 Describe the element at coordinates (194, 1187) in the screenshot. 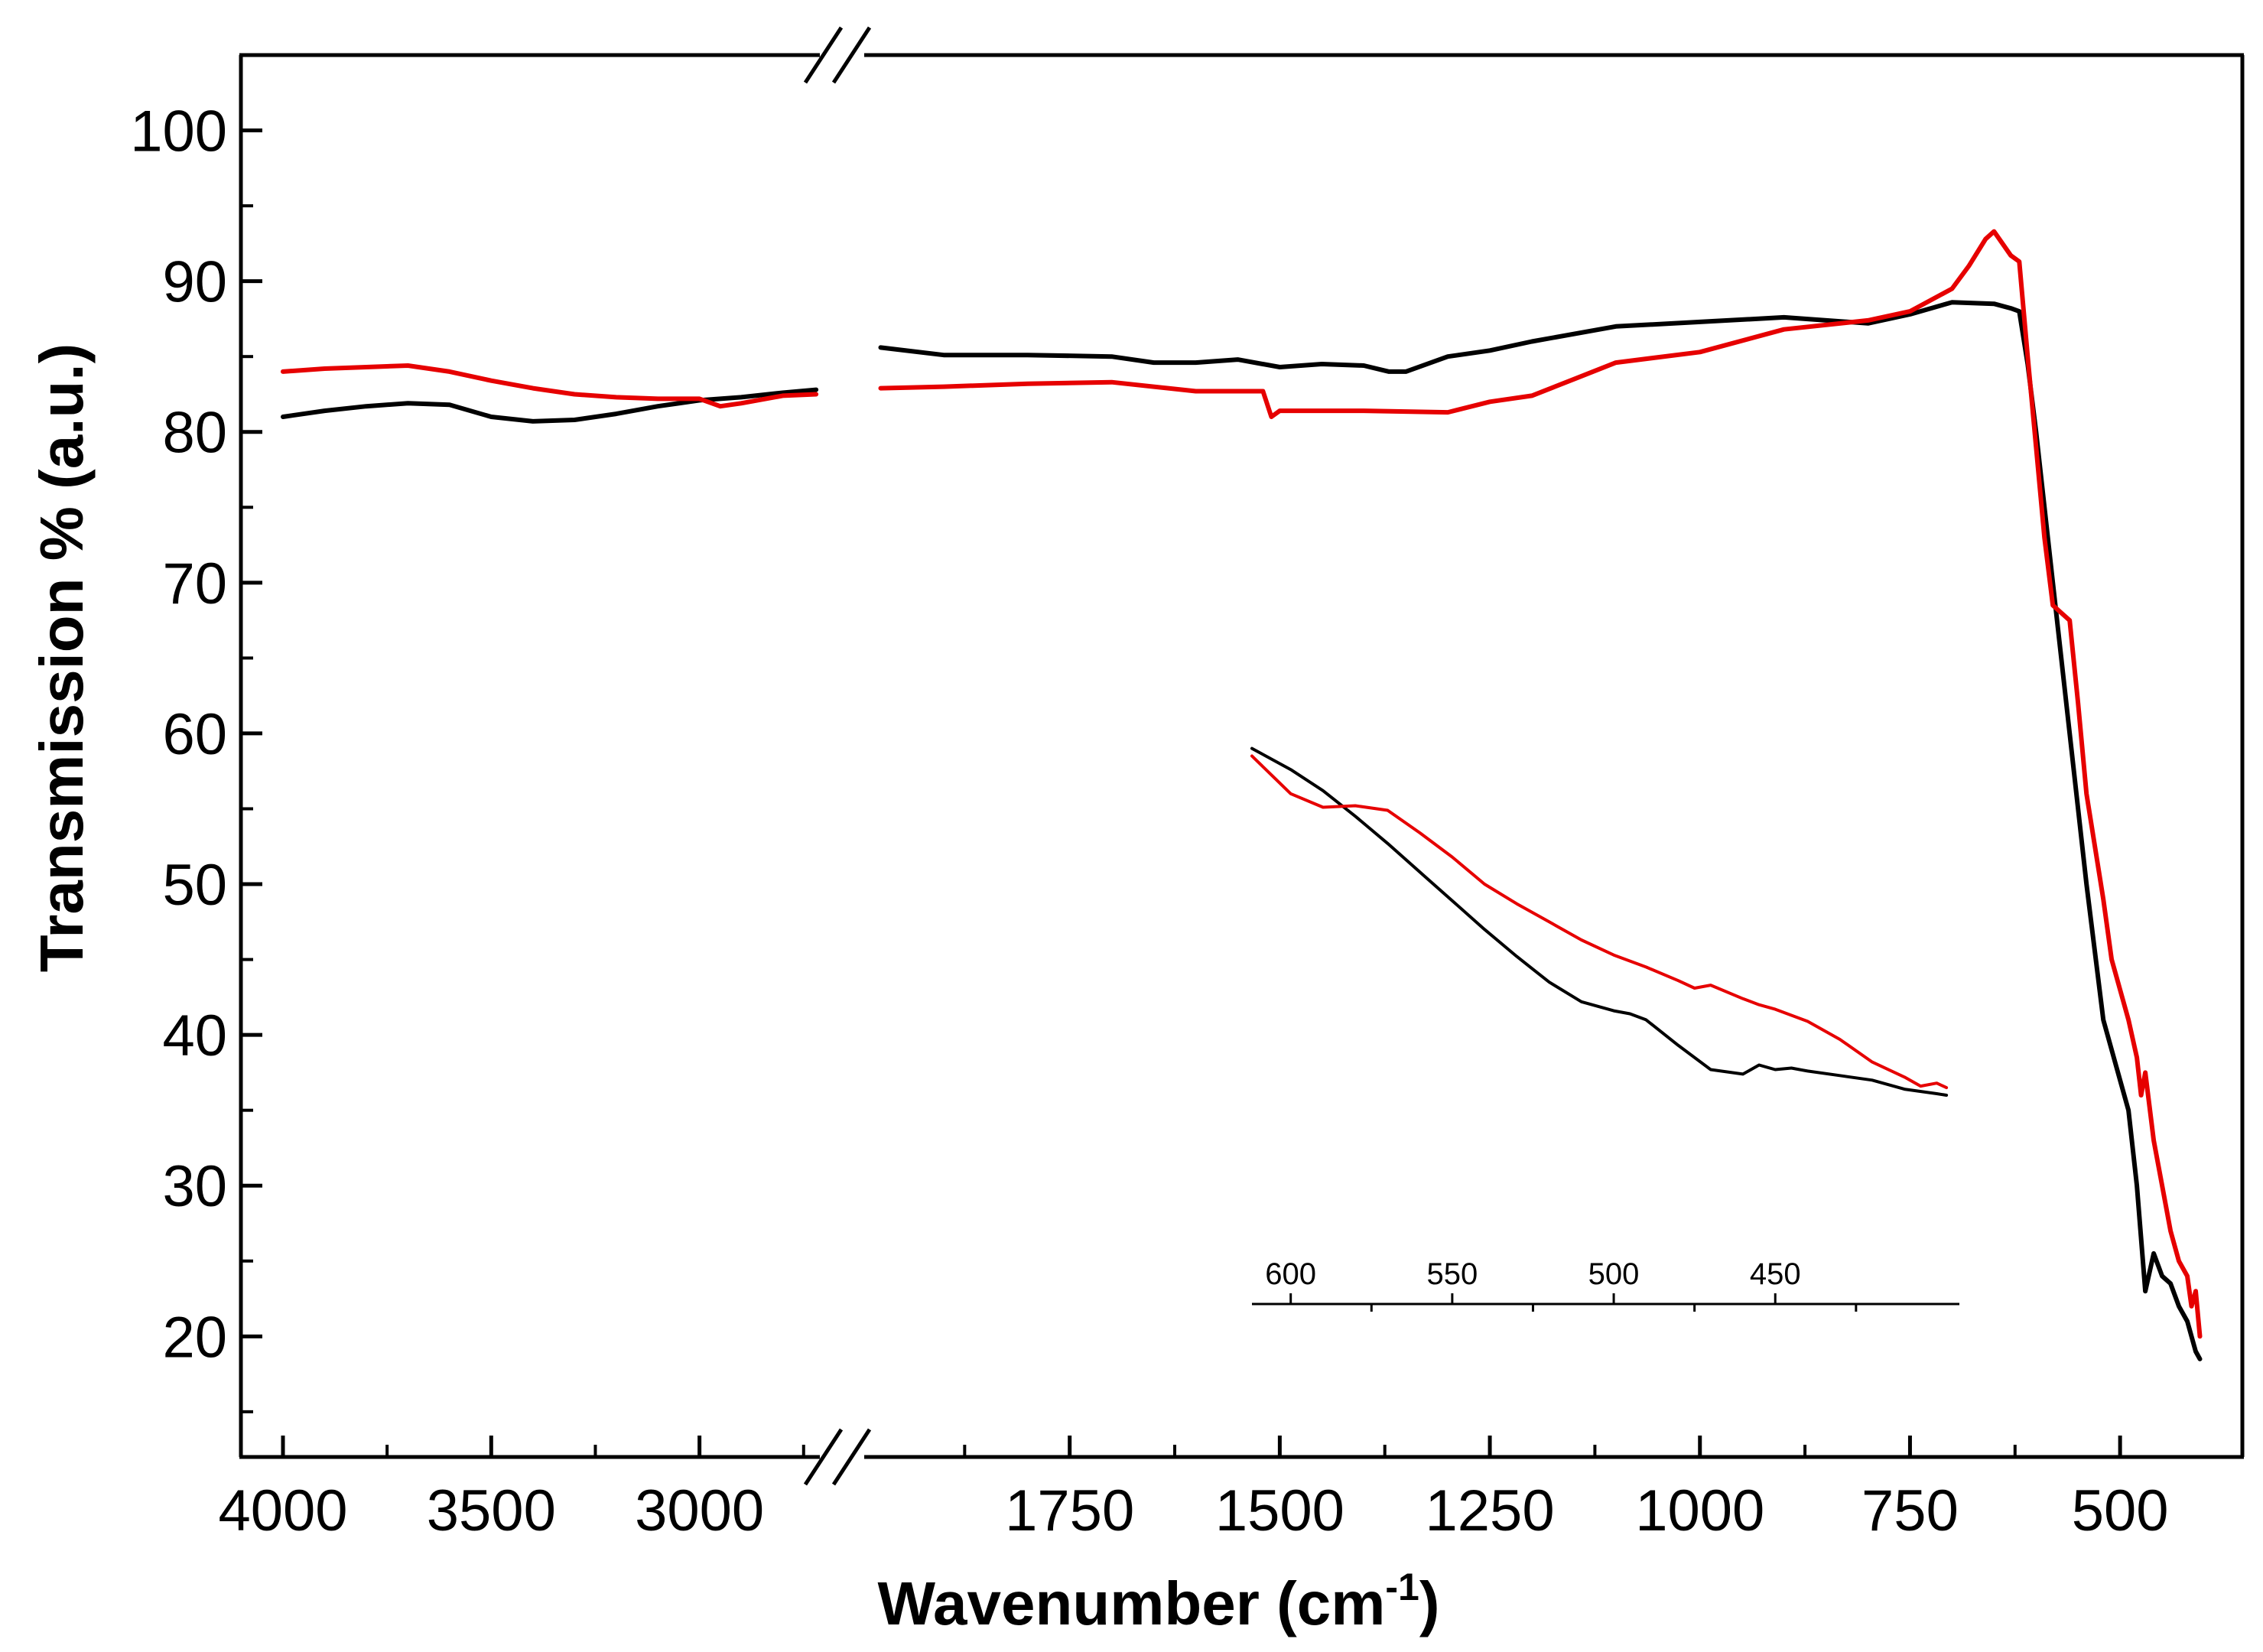

I see `y-tick-label-30: 30` at that location.